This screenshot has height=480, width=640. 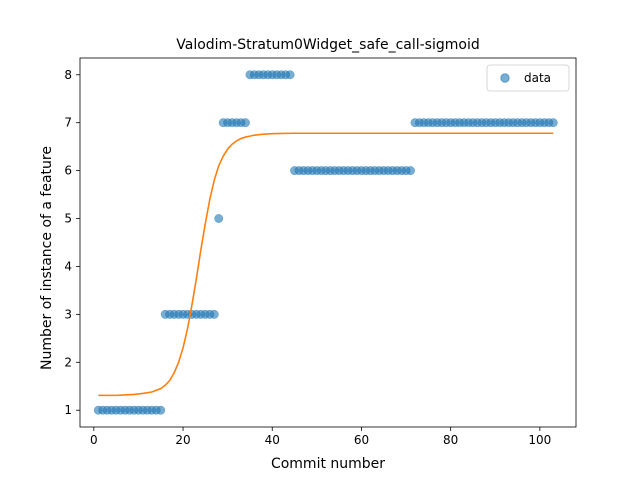 I want to click on legend-label: data, so click(x=537, y=78).